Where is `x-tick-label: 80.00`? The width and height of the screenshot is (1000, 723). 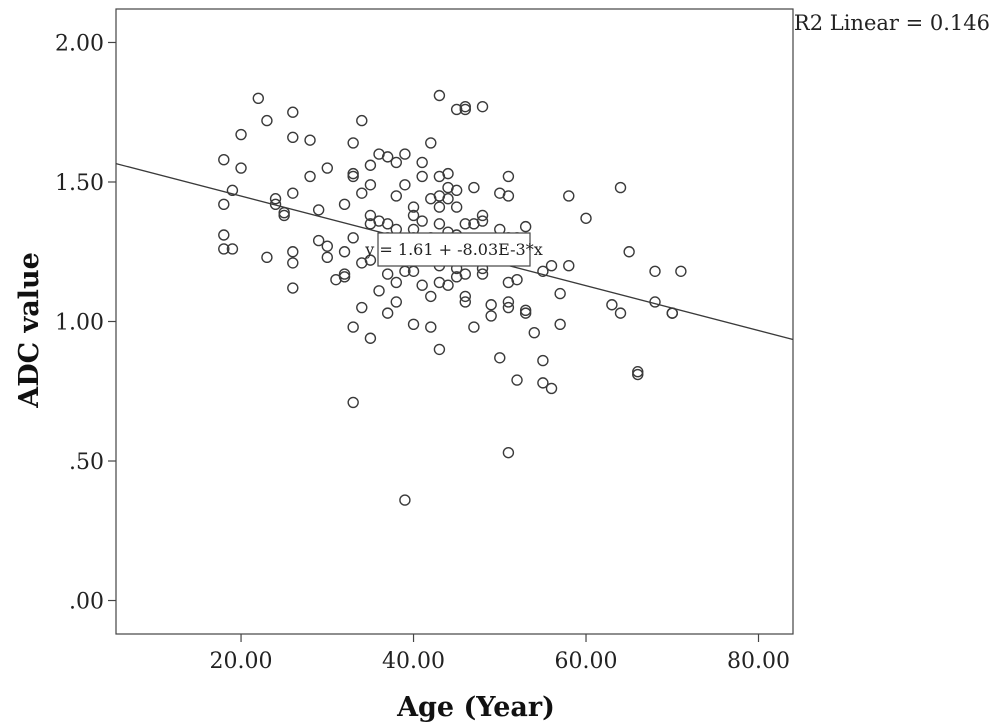 x-tick-label: 80.00 is located at coordinates (758, 661).